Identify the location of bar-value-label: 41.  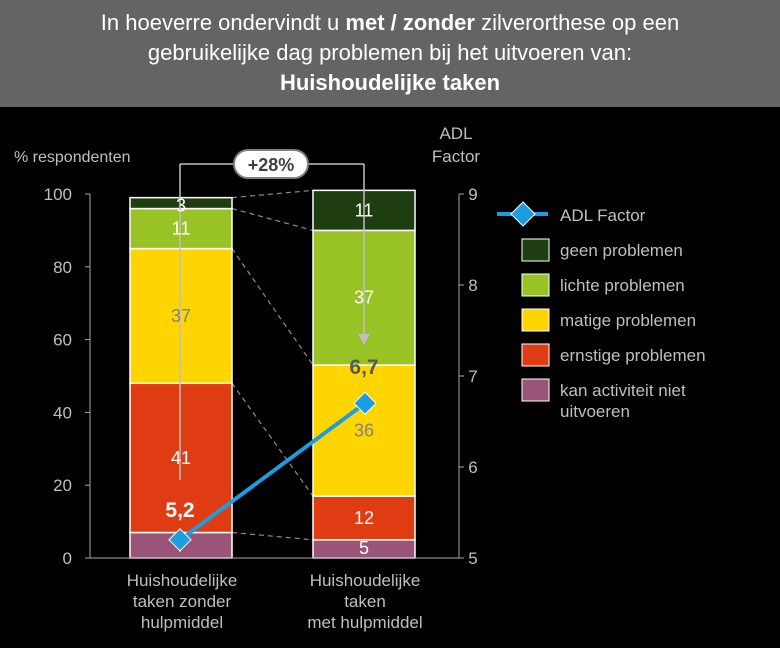
(181, 458).